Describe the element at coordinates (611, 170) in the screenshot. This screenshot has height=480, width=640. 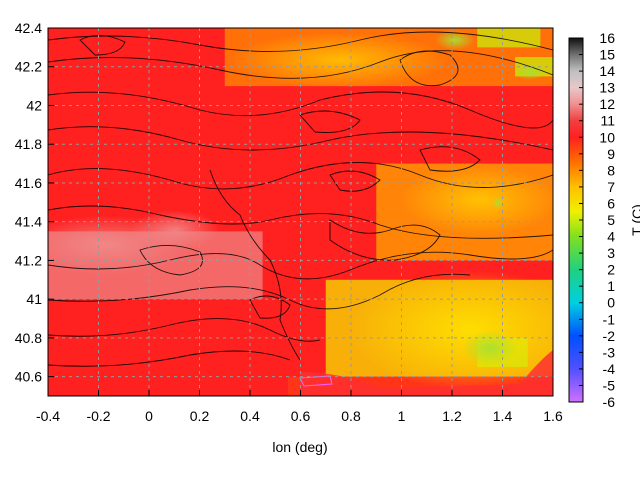
I see `colorbar-tick-label: 8` at that location.